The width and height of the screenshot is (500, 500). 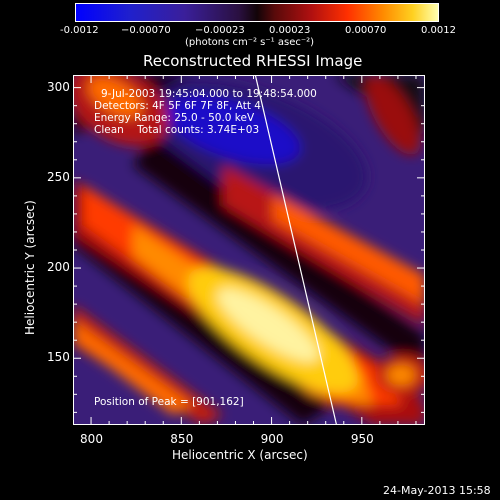 What do you see at coordinates (250, 42) in the screenshot?
I see `colorbar-units: (photons cm⁻² s⁻¹ asec⁻²)` at bounding box center [250, 42].